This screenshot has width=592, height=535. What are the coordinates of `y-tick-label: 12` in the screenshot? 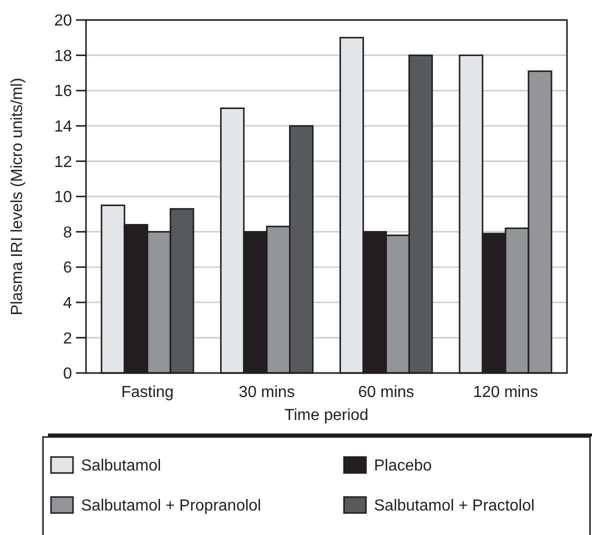 It's located at (63, 162).